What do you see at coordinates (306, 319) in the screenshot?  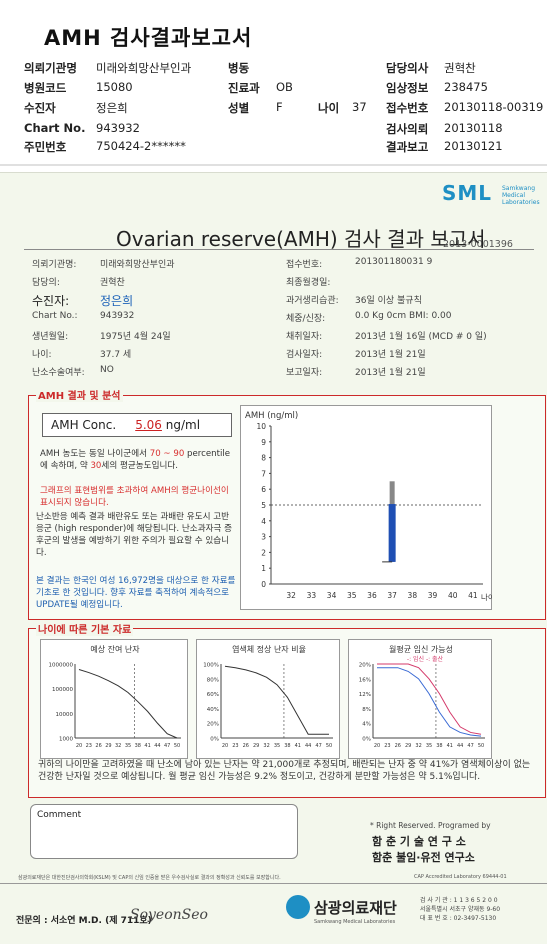 I see `r-label-weight: 체중/신장:` at bounding box center [306, 319].